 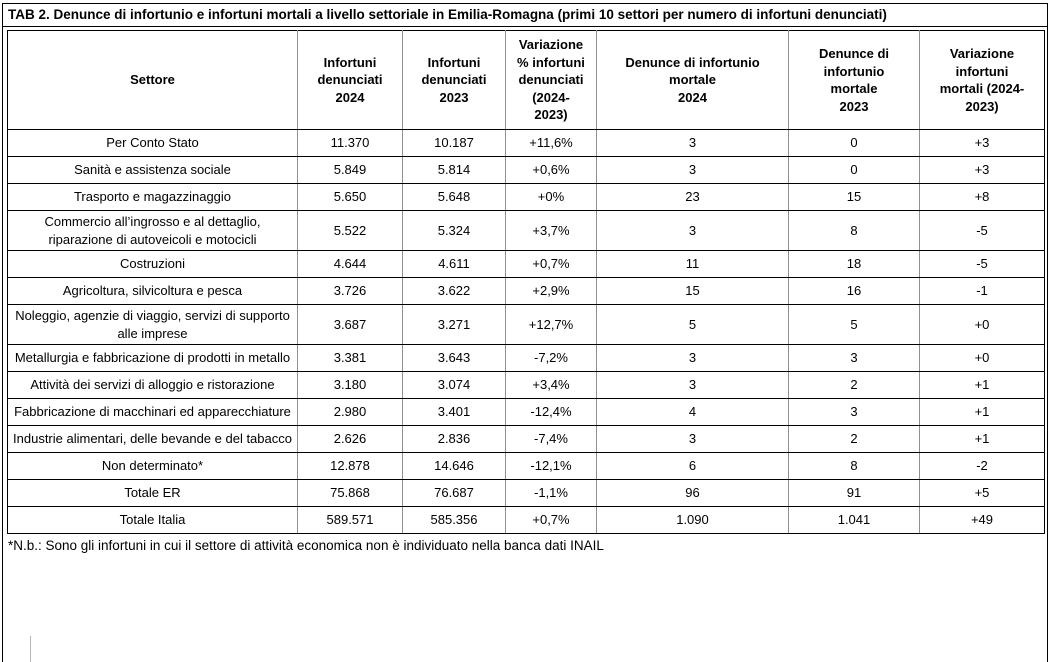 I want to click on value-cell: -1,1%, so click(x=551, y=493).